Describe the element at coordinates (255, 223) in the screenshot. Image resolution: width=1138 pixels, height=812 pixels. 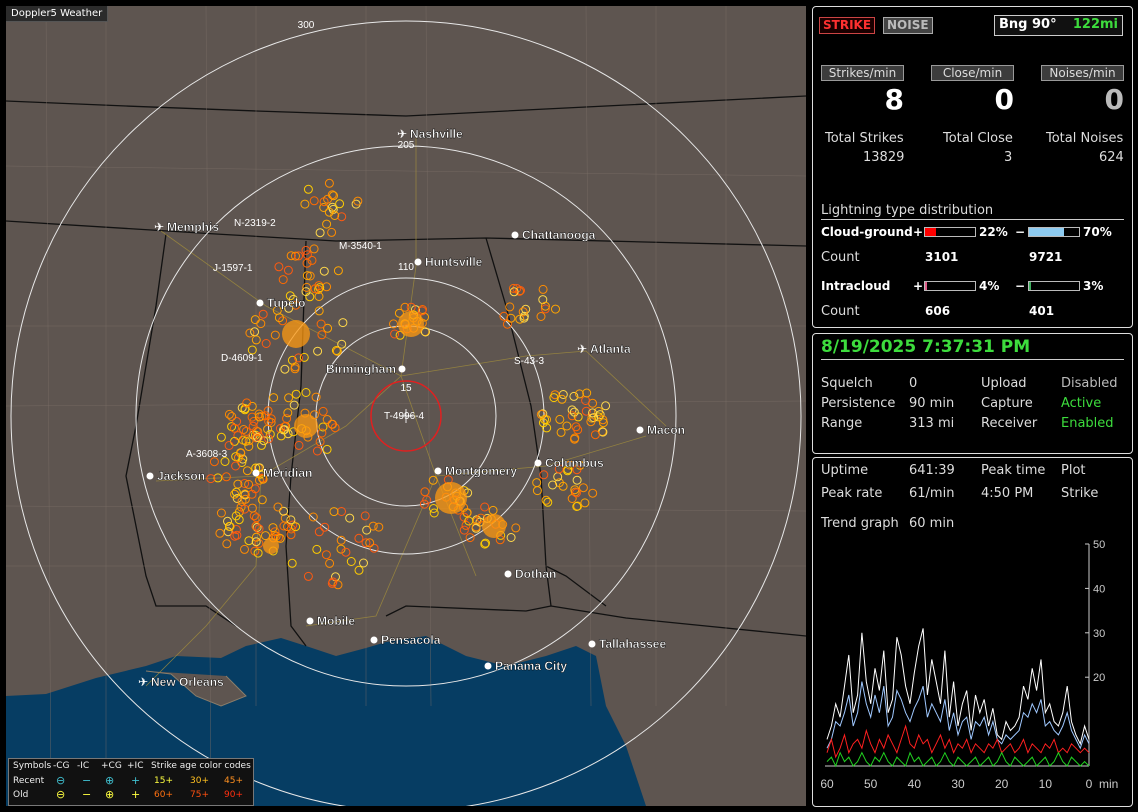
I see `storm-tag-n: N-2319-2` at that location.